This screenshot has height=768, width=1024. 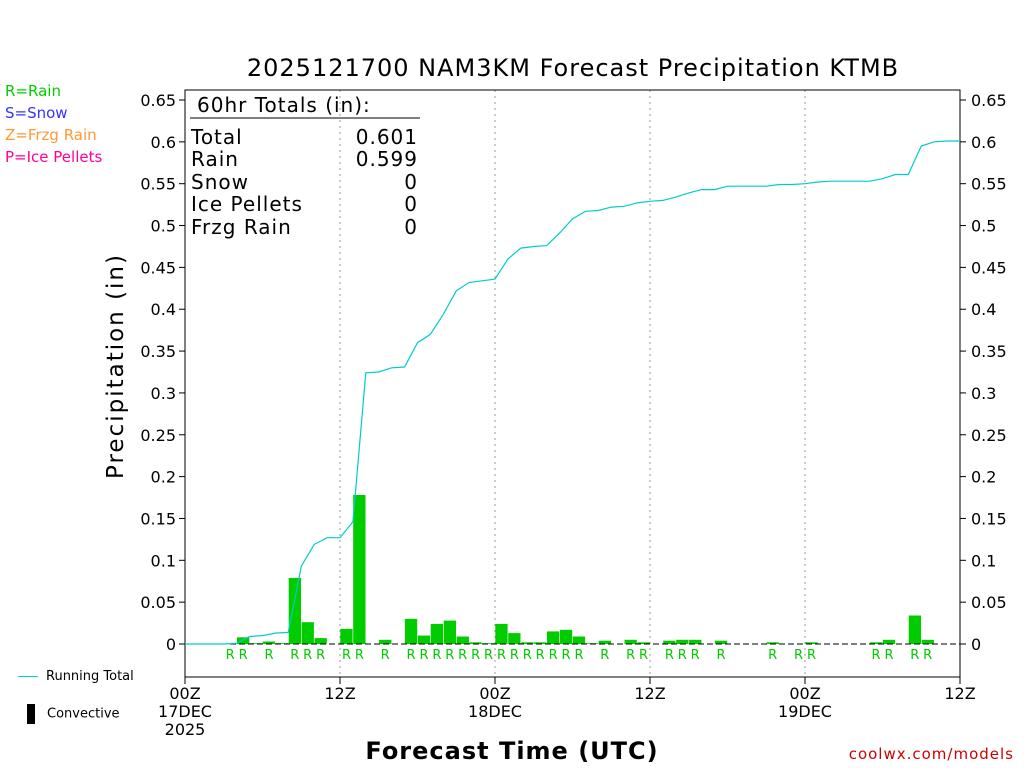 I want to click on legend-snow: S=Snow, so click(x=36, y=113).